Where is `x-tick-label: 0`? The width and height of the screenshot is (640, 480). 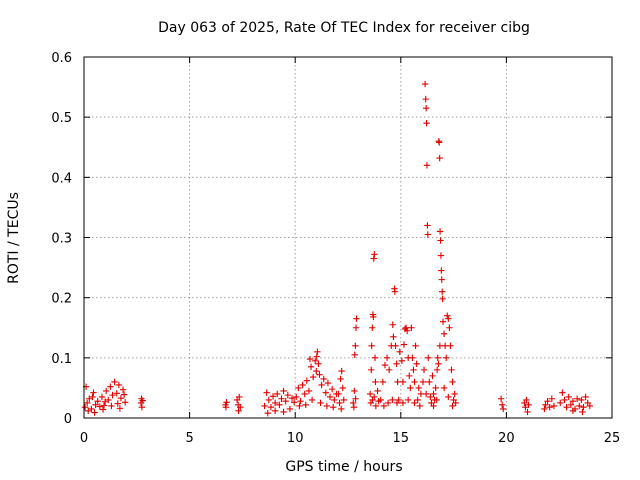
x-tick-label: 0 is located at coordinates (84, 438).